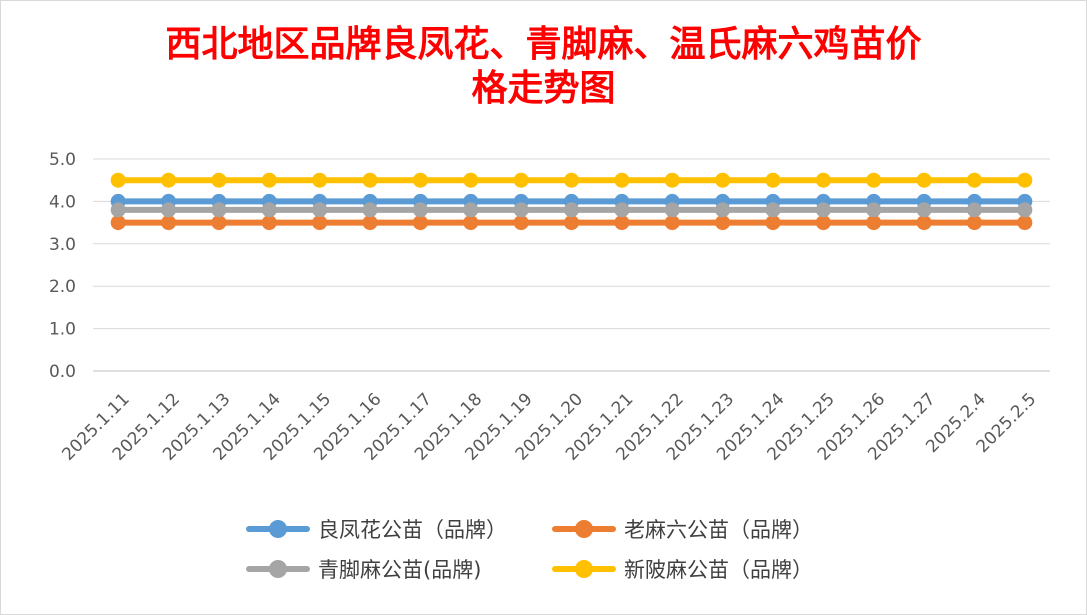 This screenshot has height=615, width=1087. Describe the element at coordinates (62, 202) in the screenshot. I see `y-tick-label: 4.0` at that location.